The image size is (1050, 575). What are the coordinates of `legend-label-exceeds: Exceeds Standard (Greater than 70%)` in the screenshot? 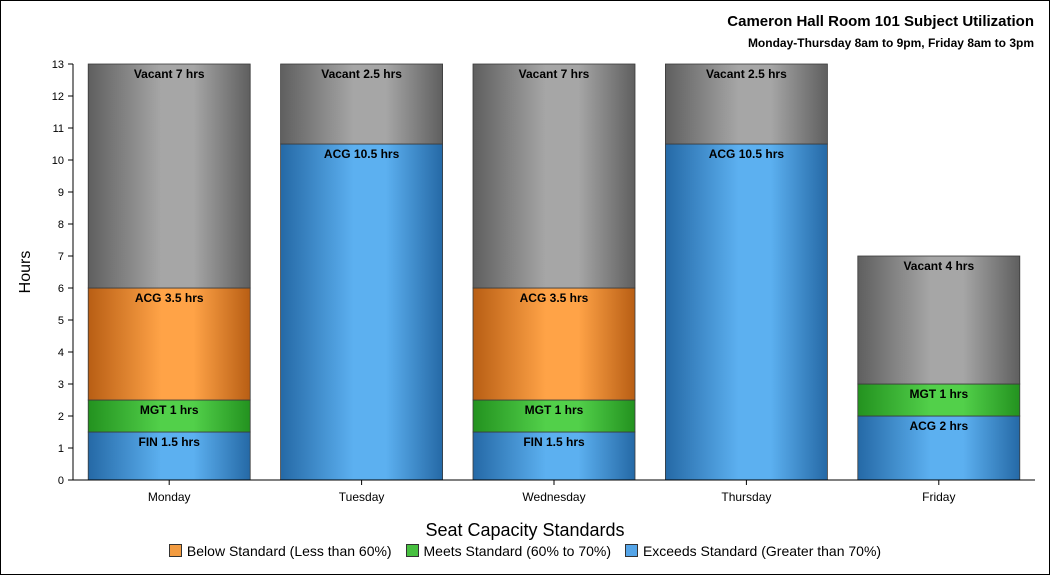 It's located at (762, 551).